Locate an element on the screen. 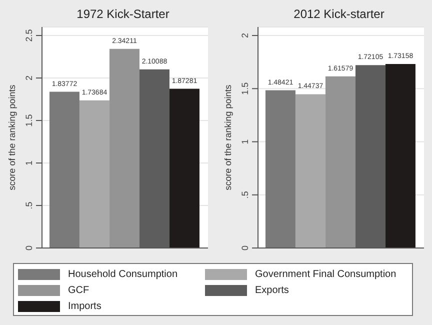 The height and width of the screenshot is (325, 432). y-tick-label: 2.5 is located at coordinates (29, 35).